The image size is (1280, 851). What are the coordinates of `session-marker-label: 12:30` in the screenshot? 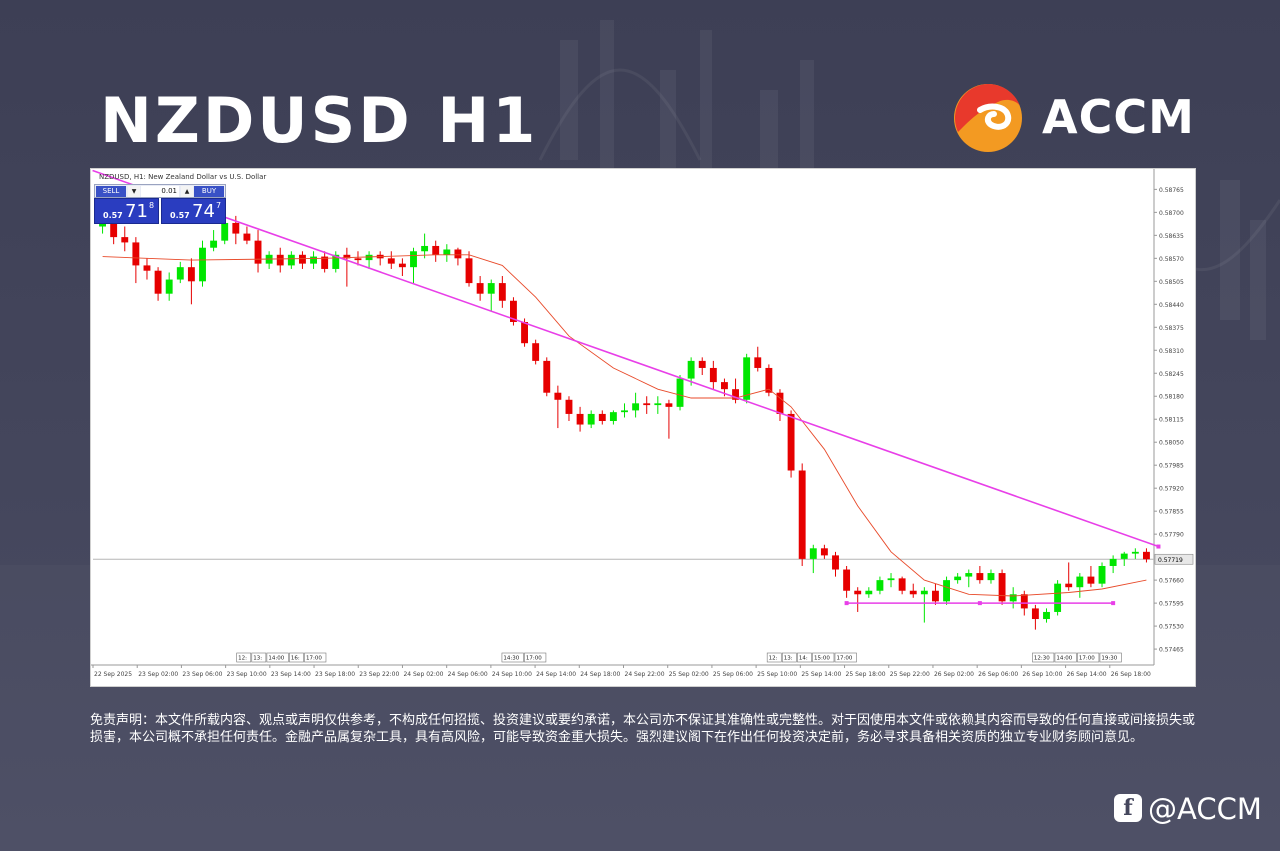 It's located at (1042, 659).